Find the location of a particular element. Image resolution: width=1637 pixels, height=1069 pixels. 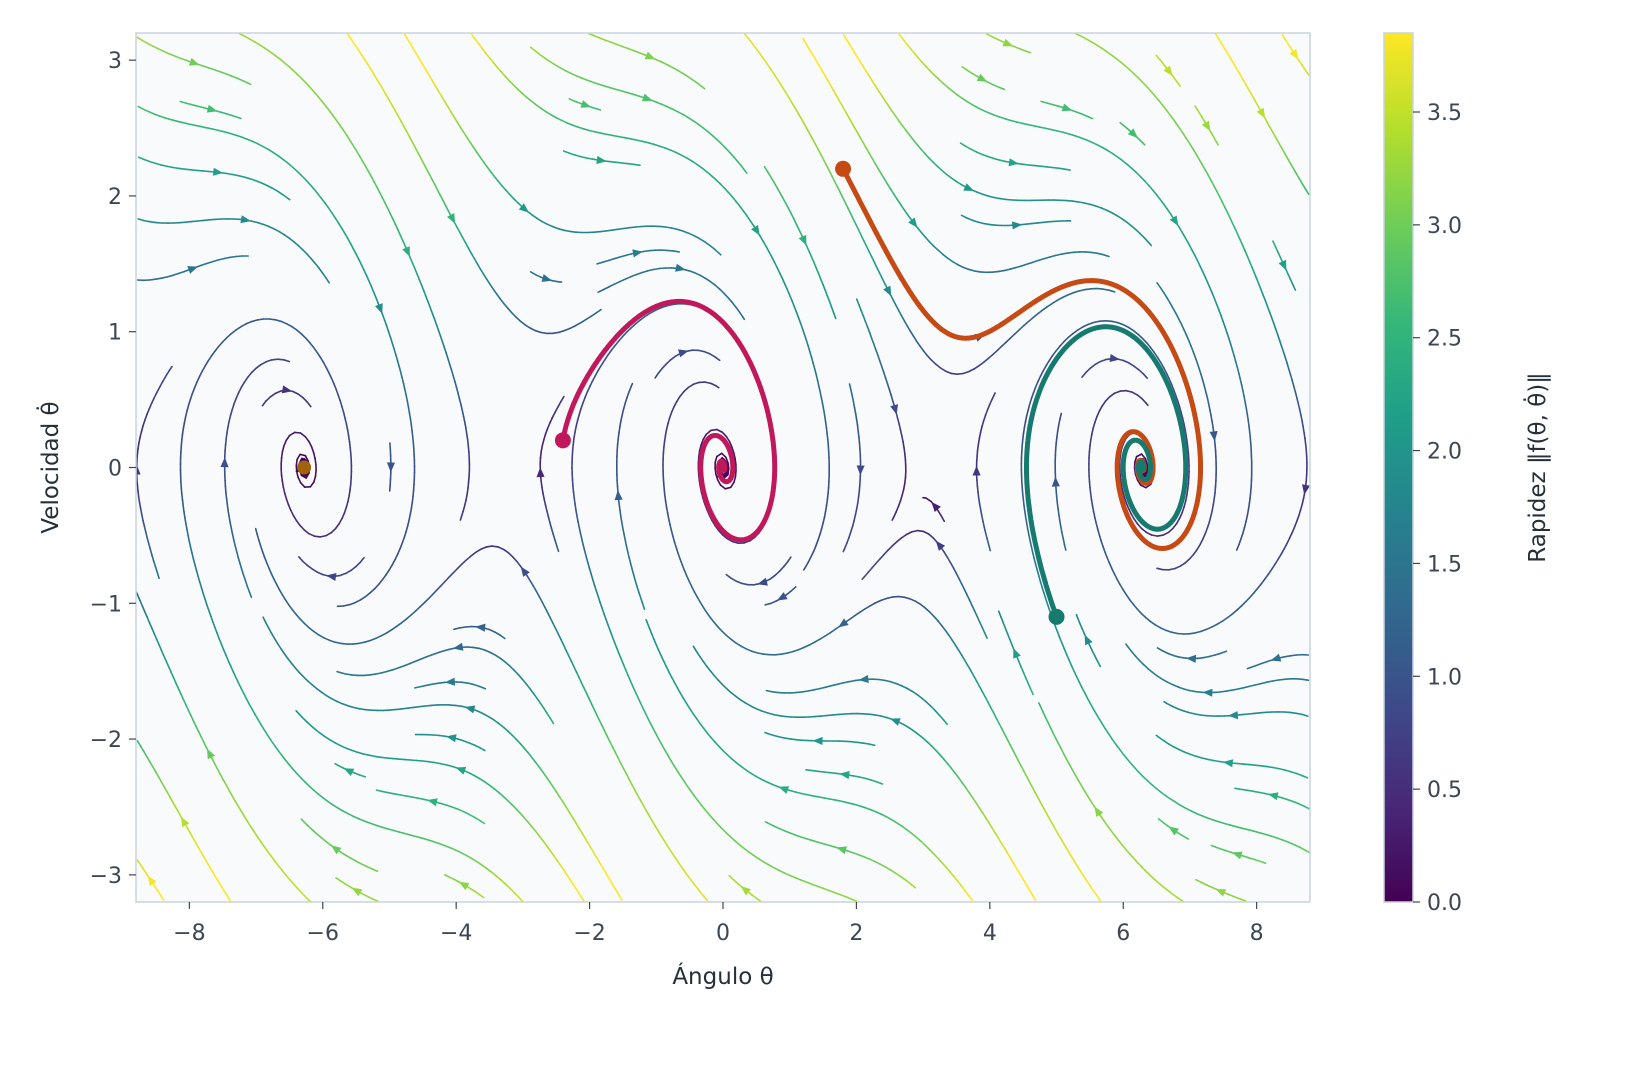

x-axis: −8 −6 −4 −2 0 2 4 6 8 is located at coordinates (718, 924).